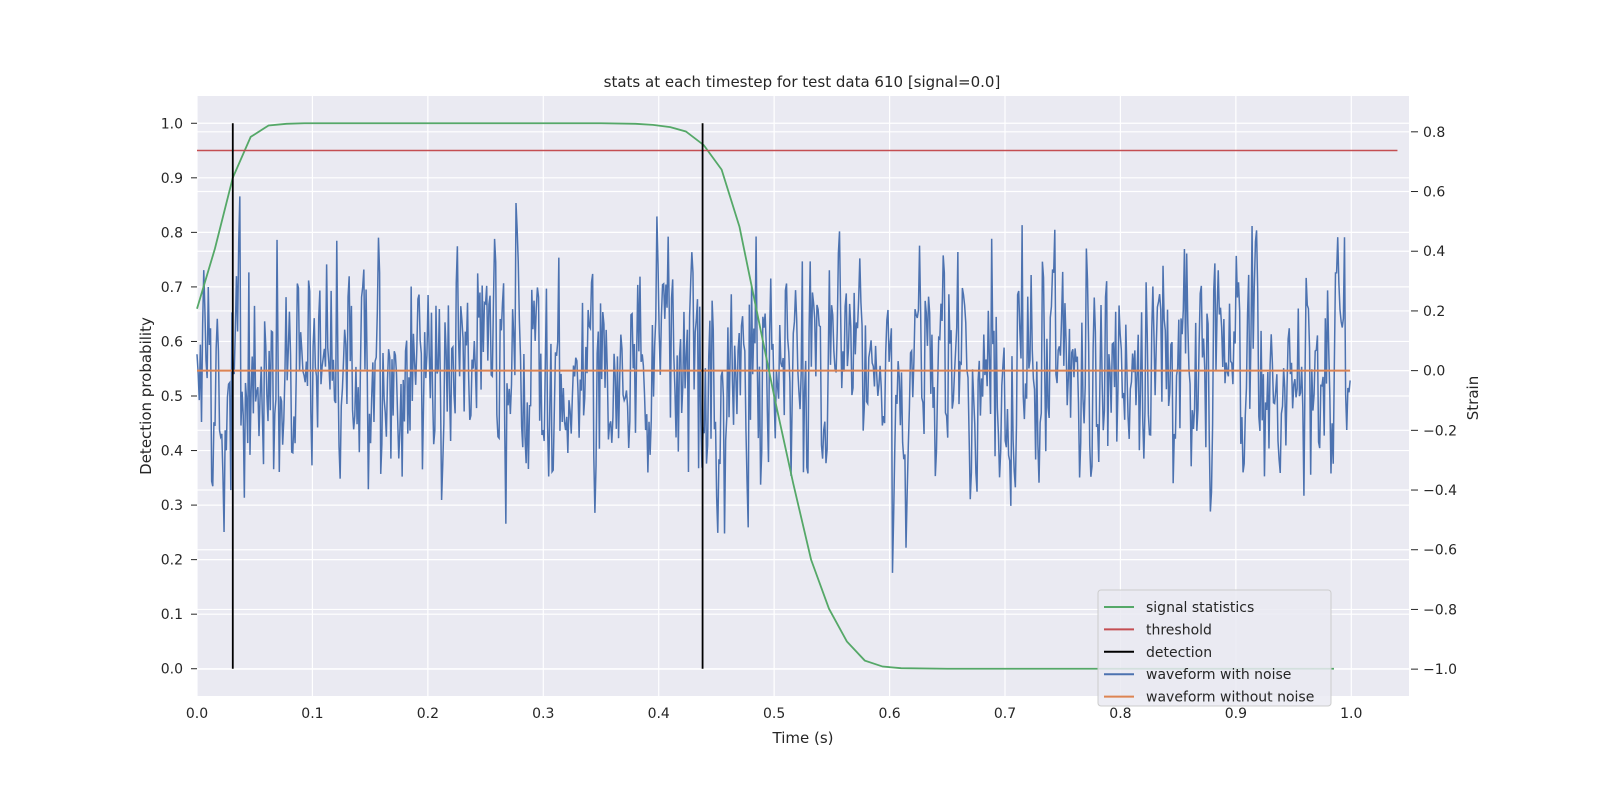  What do you see at coordinates (172, 179) in the screenshot?
I see `y-tick-label: 0.9` at bounding box center [172, 179].